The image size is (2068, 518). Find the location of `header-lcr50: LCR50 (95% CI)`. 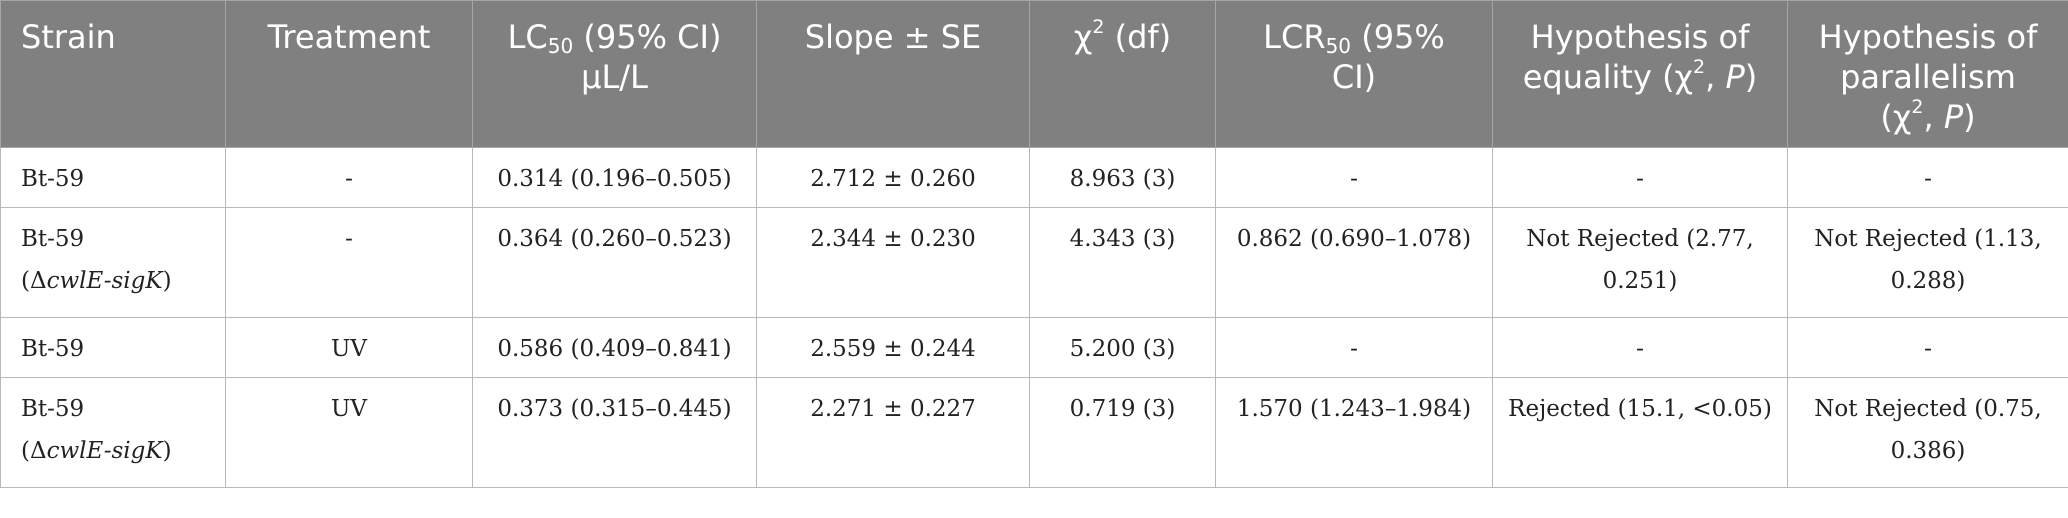

header-lcr50: LCR50 (95% CI) is located at coordinates (1354, 74).